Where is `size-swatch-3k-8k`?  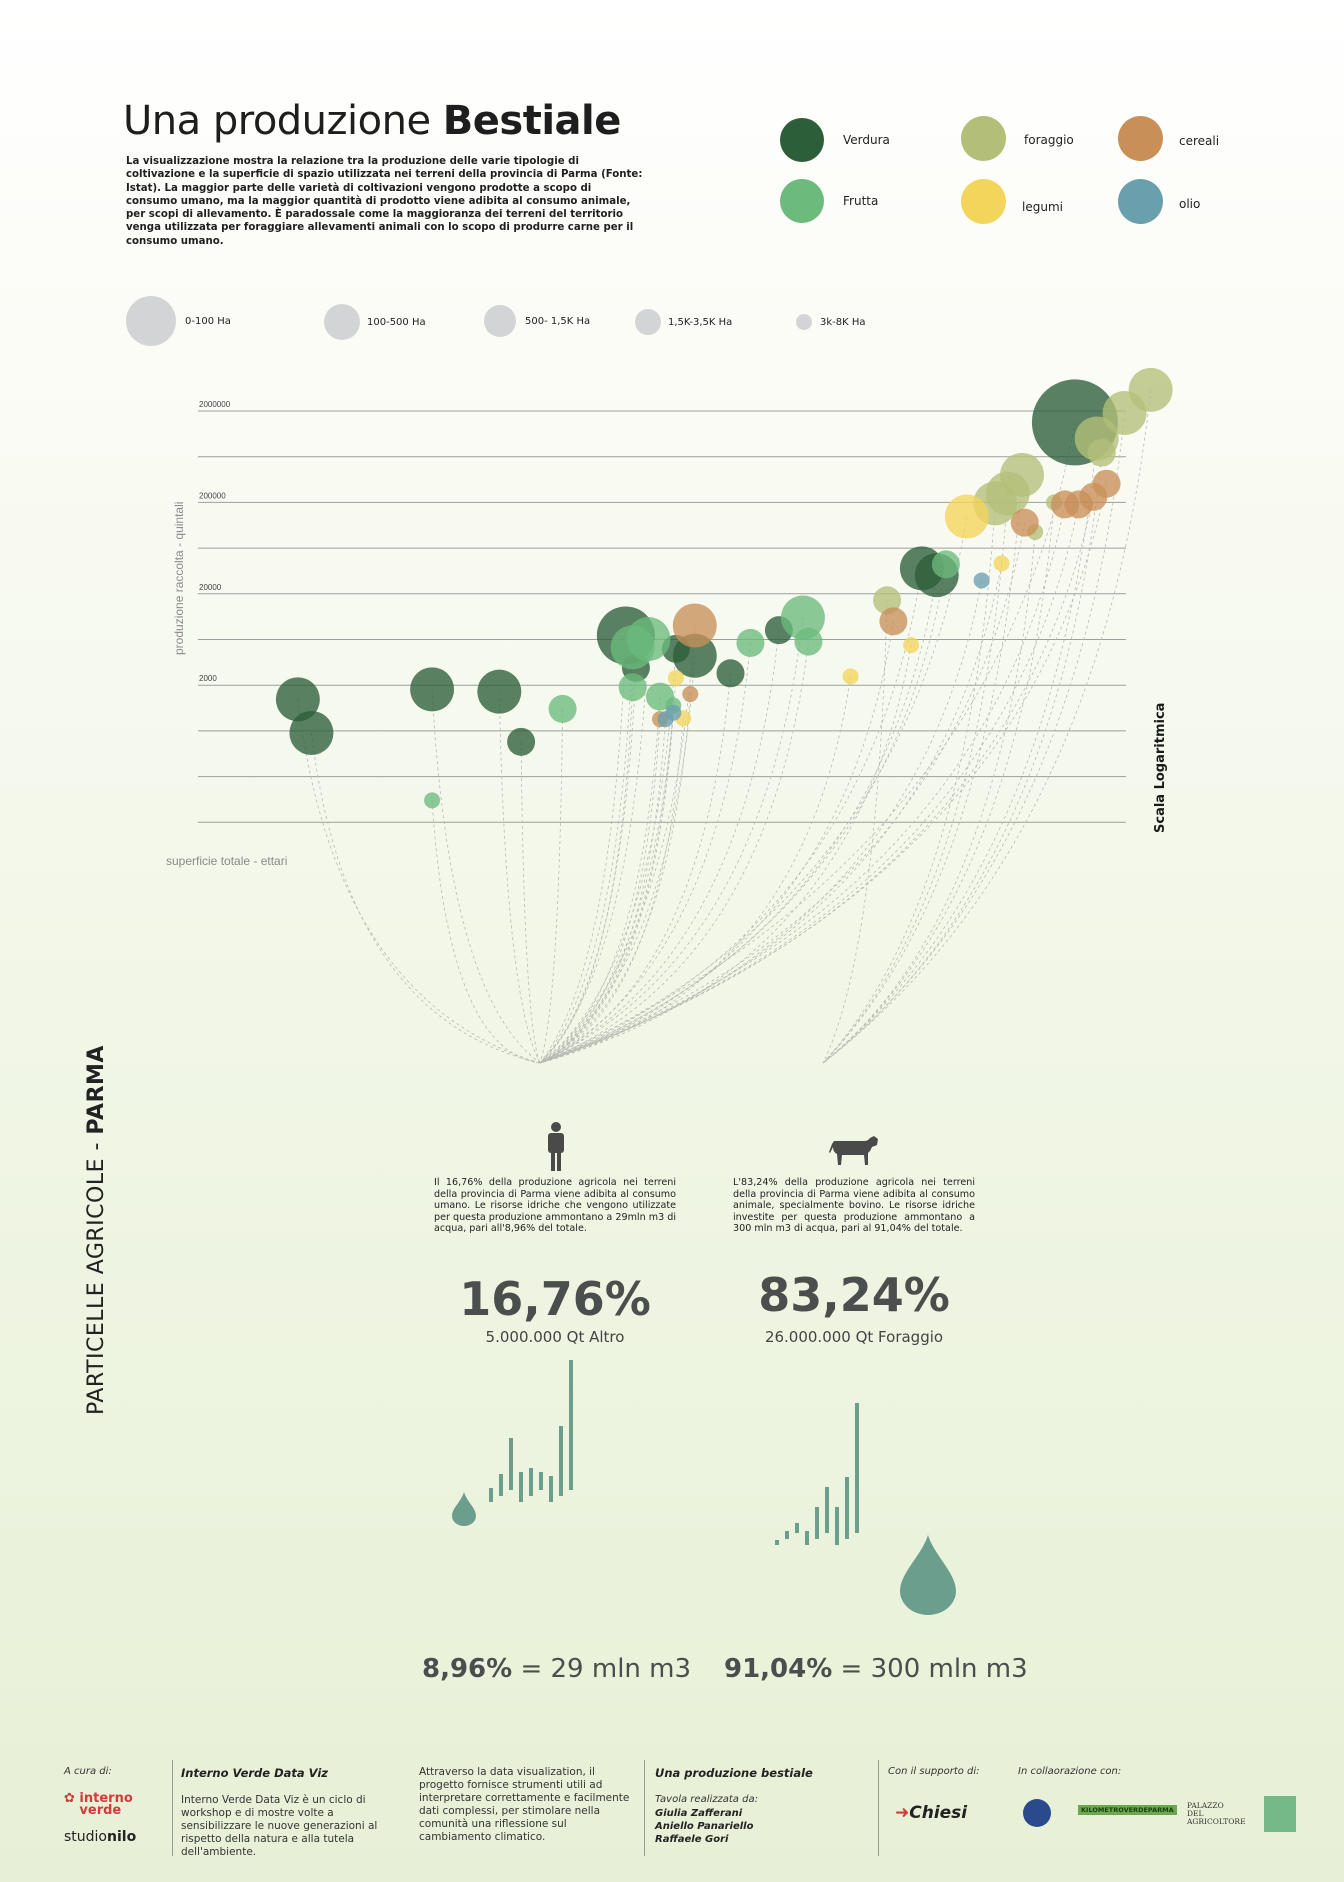
size-swatch-3k-8k is located at coordinates (804, 322).